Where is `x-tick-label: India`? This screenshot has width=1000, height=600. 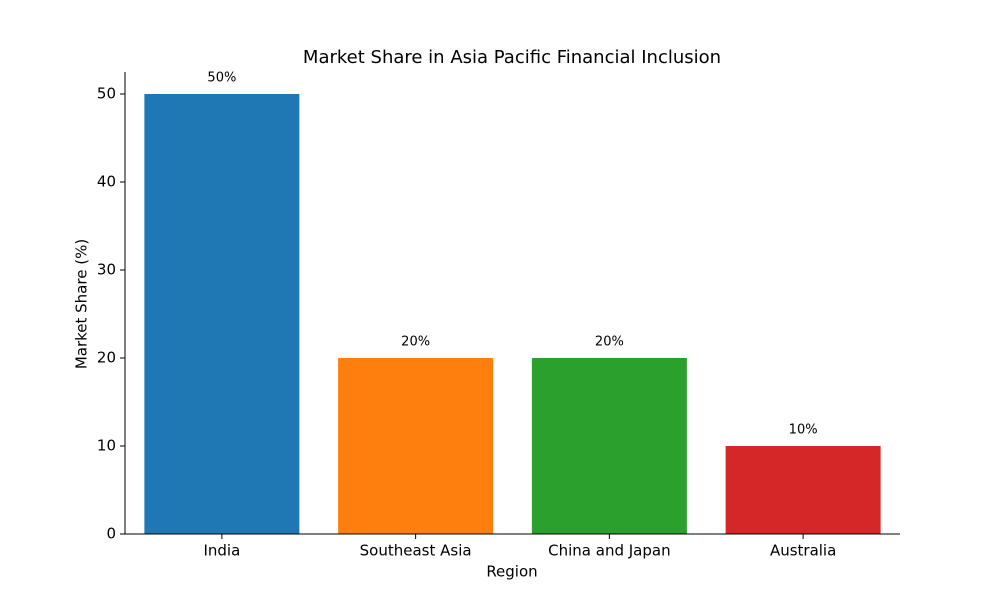 x-tick-label: India is located at coordinates (221, 551).